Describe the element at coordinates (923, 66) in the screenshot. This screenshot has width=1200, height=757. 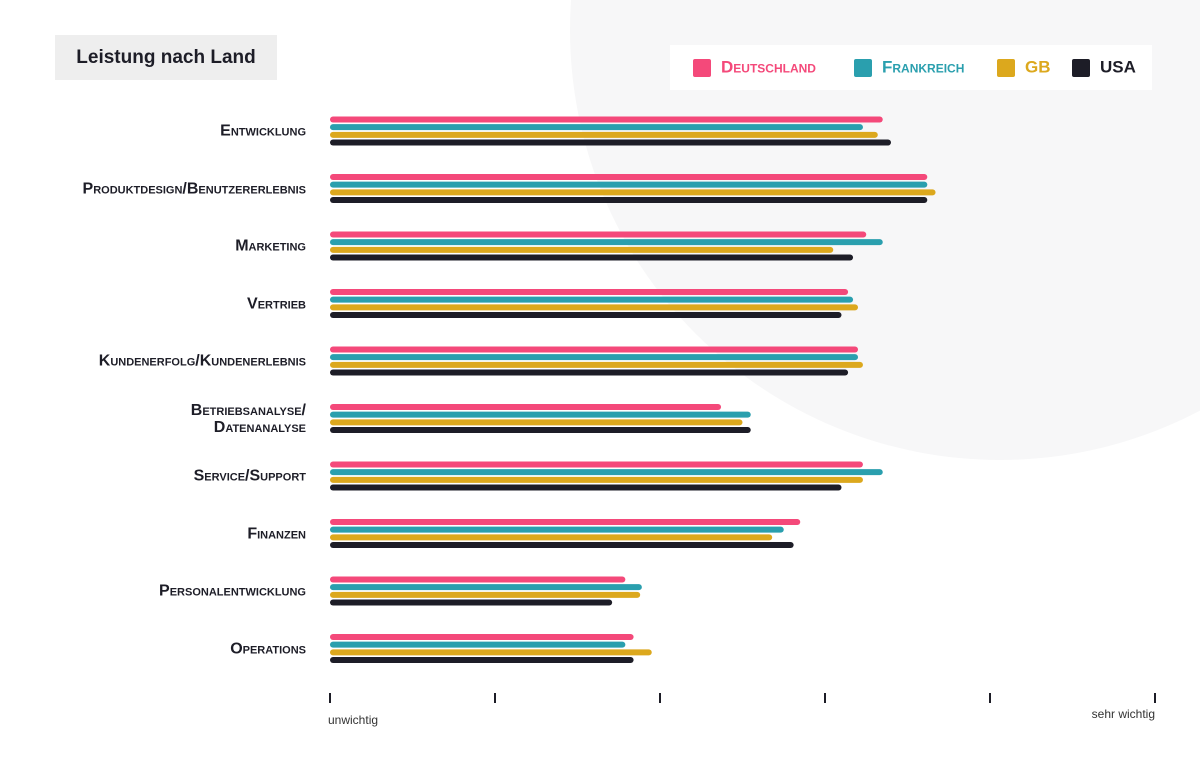
I see `legend-label: Frankreich` at that location.